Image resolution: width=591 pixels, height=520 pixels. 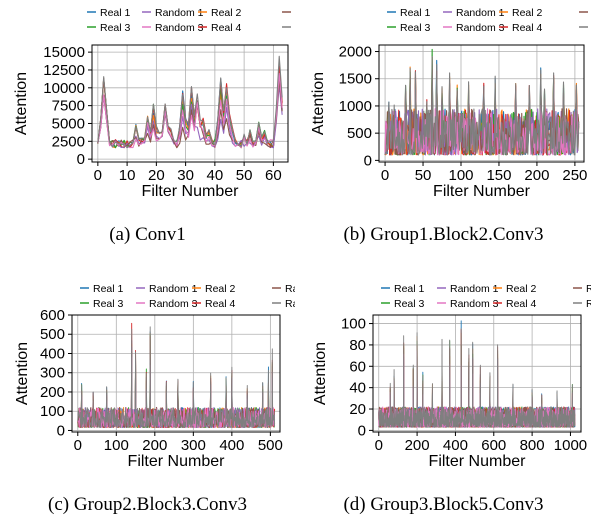 I want to click on x-tick-label: 30, so click(x=185, y=175).